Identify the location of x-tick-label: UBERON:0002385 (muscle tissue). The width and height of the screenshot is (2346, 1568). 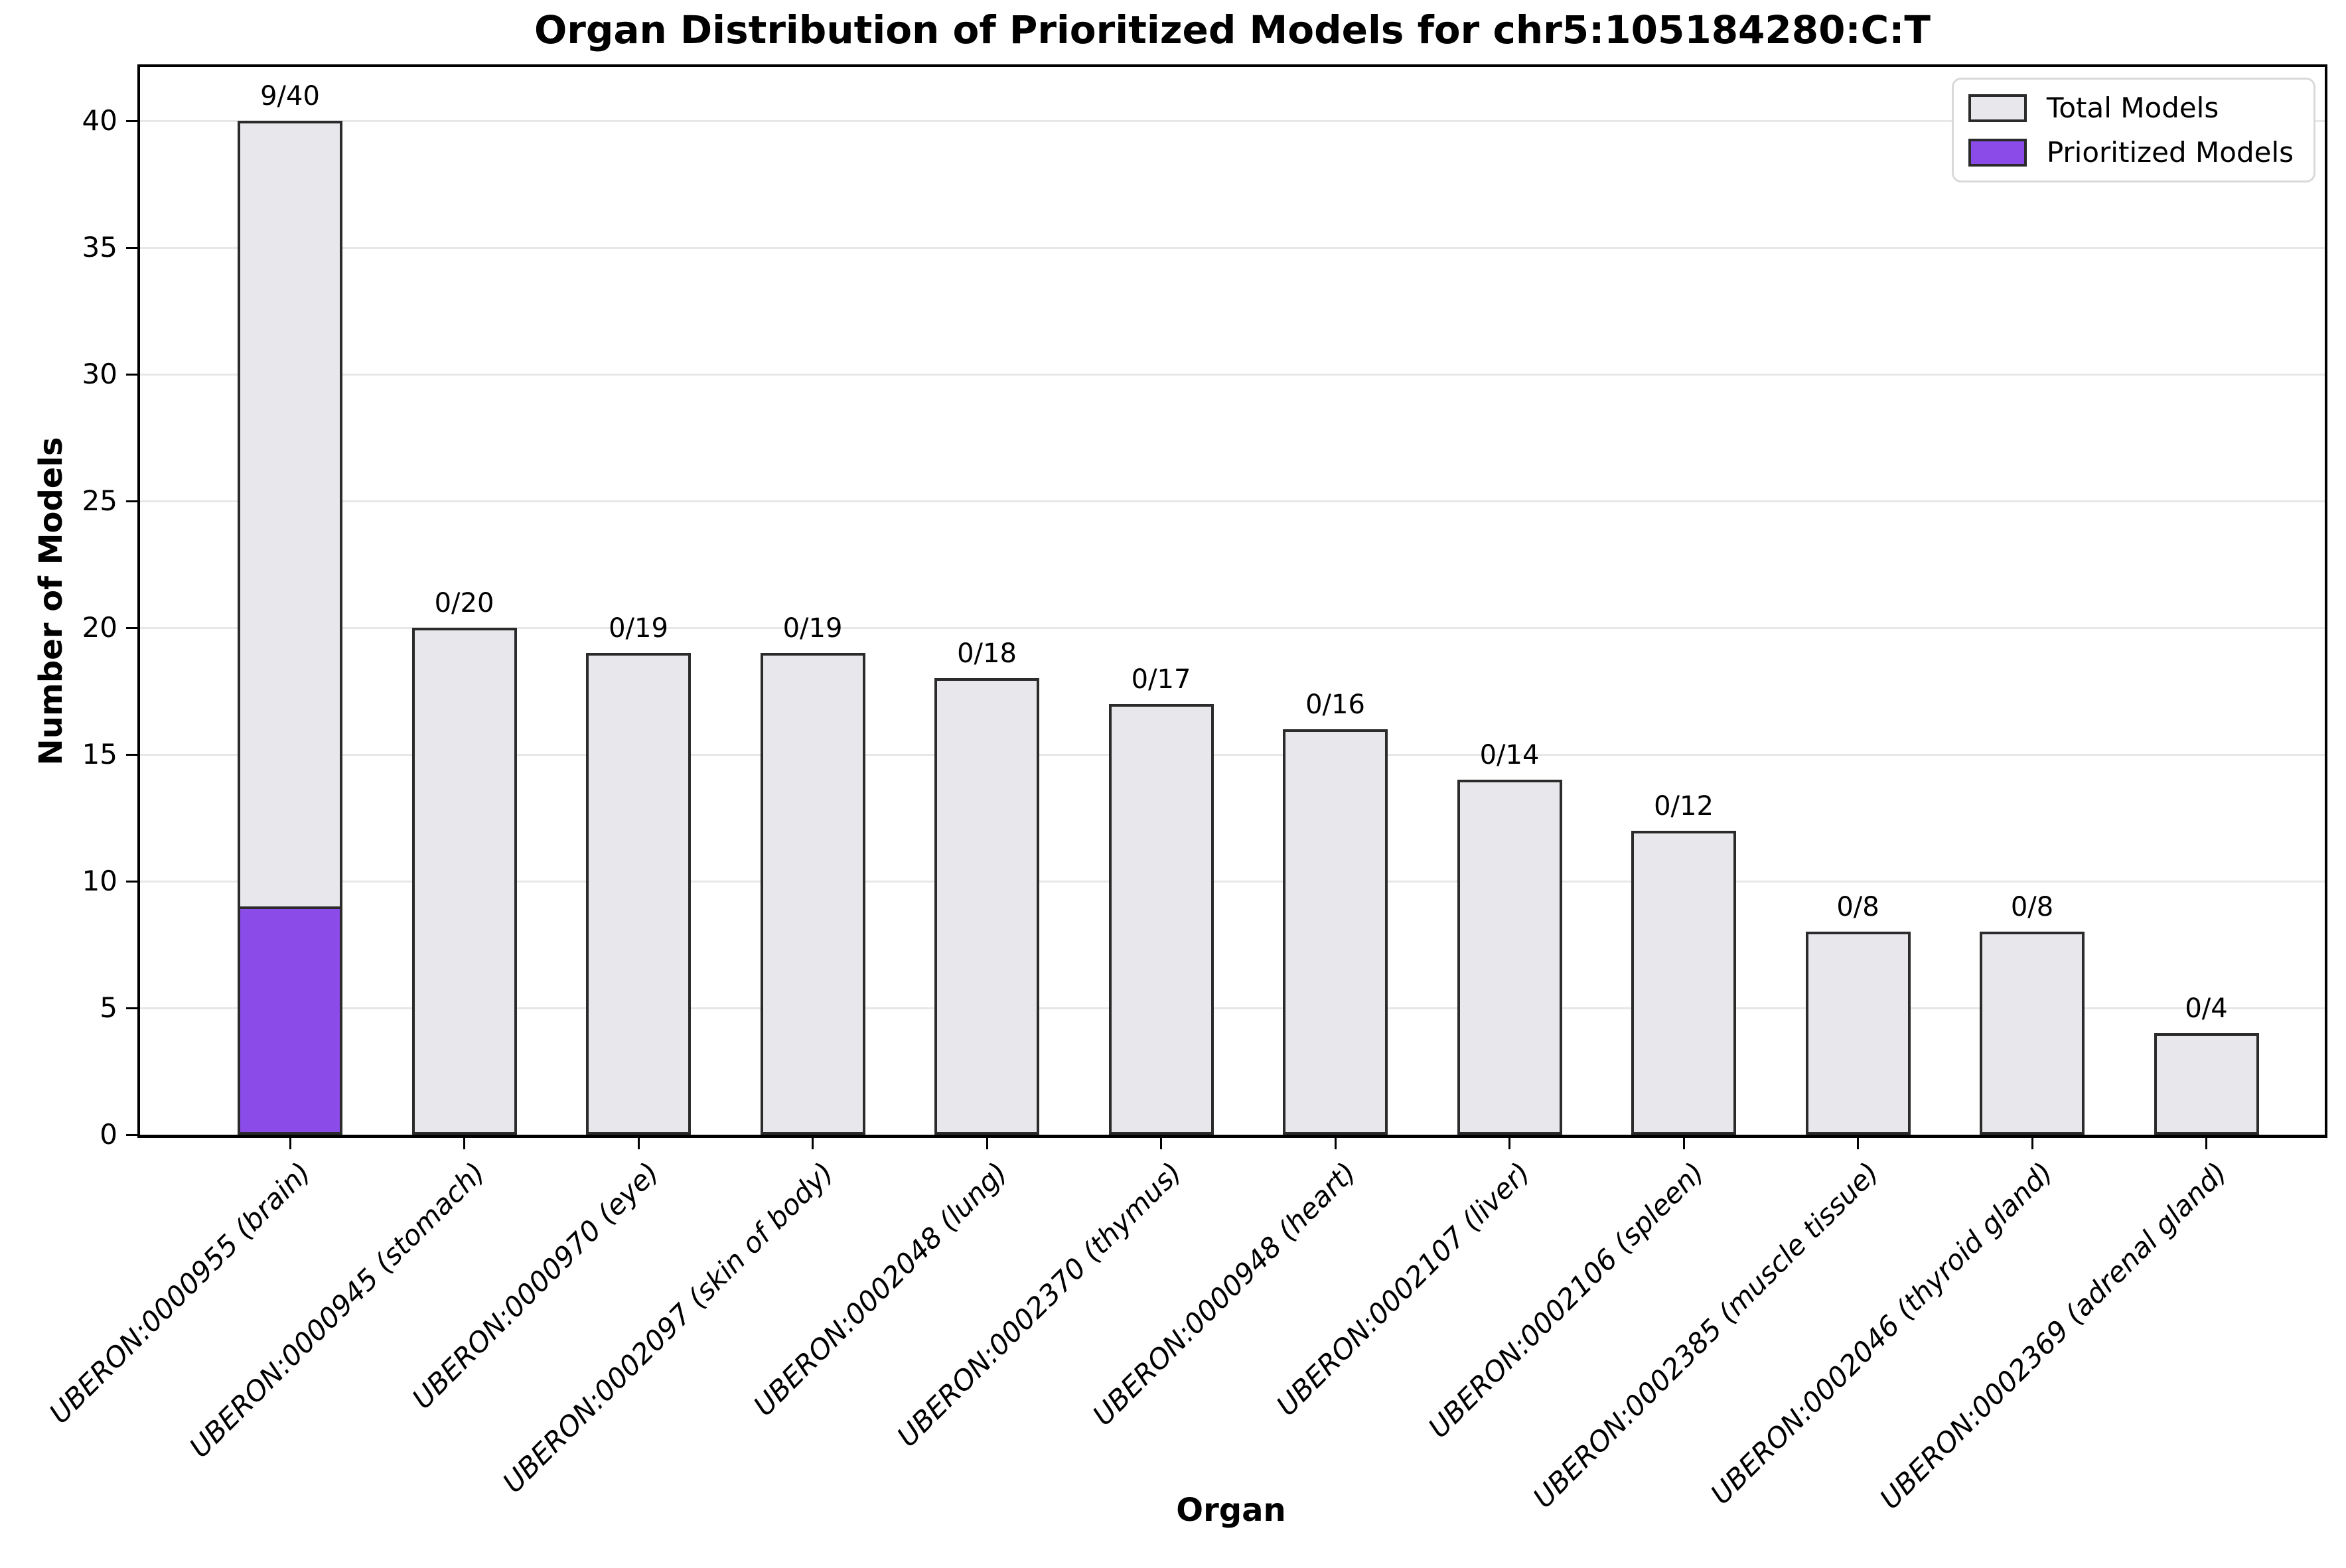
(1705, 1335).